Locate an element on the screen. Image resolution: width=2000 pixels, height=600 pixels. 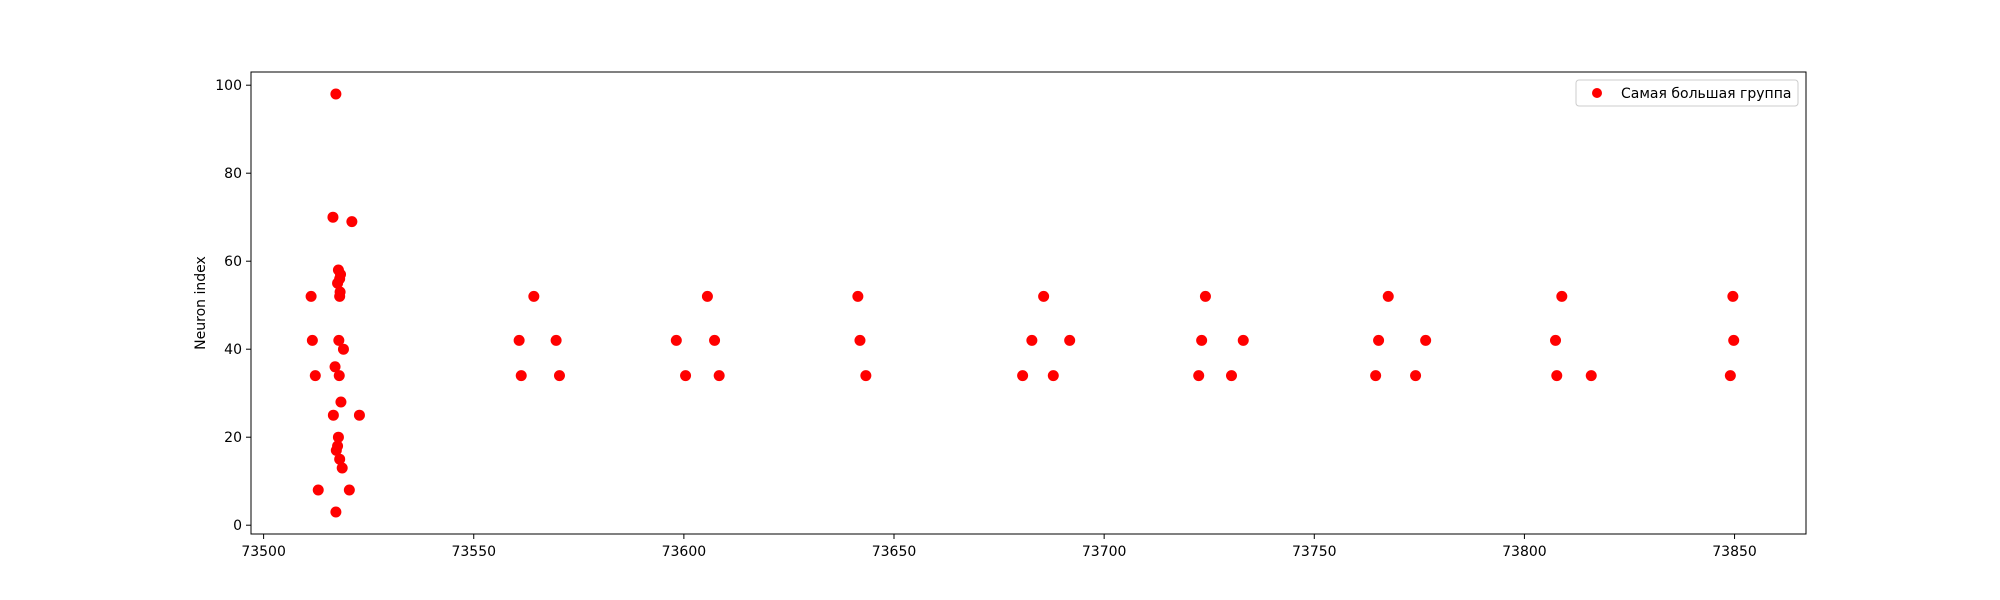
legend-box is located at coordinates (1687, 93).